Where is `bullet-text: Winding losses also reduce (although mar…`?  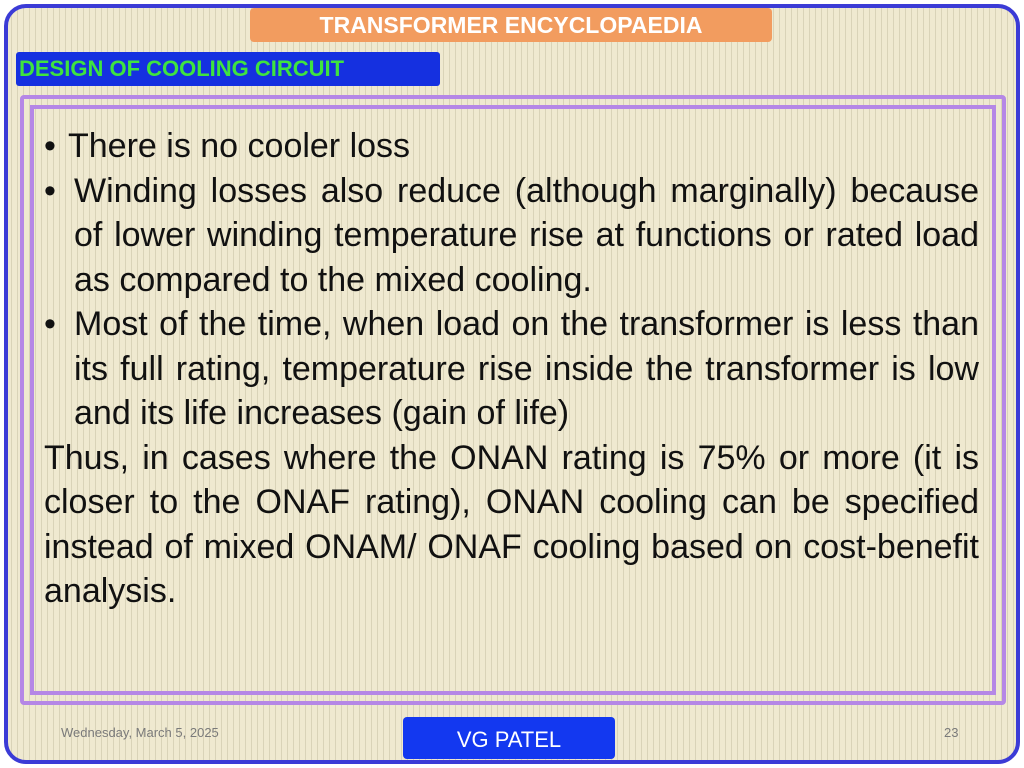
bullet-text: Winding losses also reduce (although mar… is located at coordinates (526, 235).